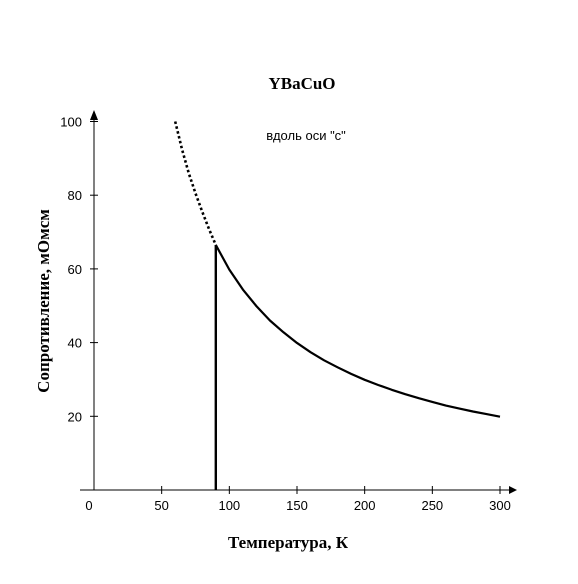 The image size is (578, 584). Describe the element at coordinates (75, 195) in the screenshot. I see `y-tick-label: 80` at that location.